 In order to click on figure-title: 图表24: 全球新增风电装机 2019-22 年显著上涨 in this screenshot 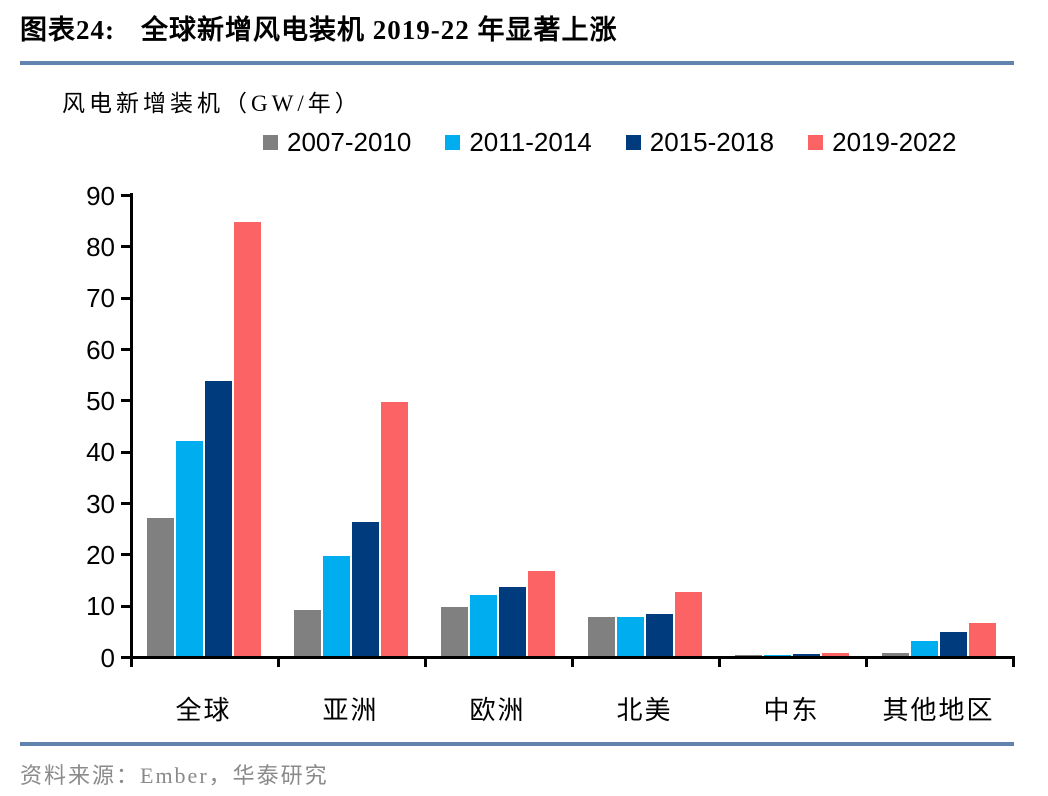, I will do `click(319, 27)`.